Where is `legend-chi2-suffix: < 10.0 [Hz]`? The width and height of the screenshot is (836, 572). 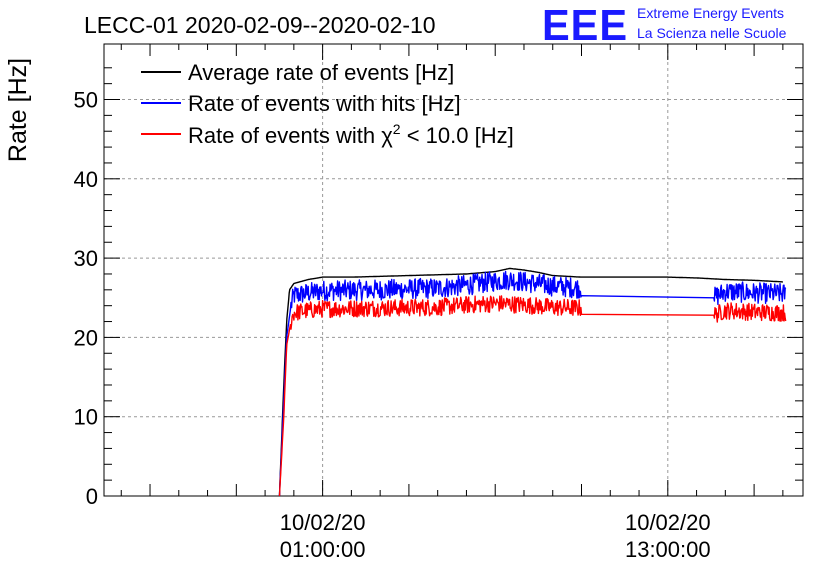
legend-chi2-suffix: < 10.0 [Hz] is located at coordinates (457, 135).